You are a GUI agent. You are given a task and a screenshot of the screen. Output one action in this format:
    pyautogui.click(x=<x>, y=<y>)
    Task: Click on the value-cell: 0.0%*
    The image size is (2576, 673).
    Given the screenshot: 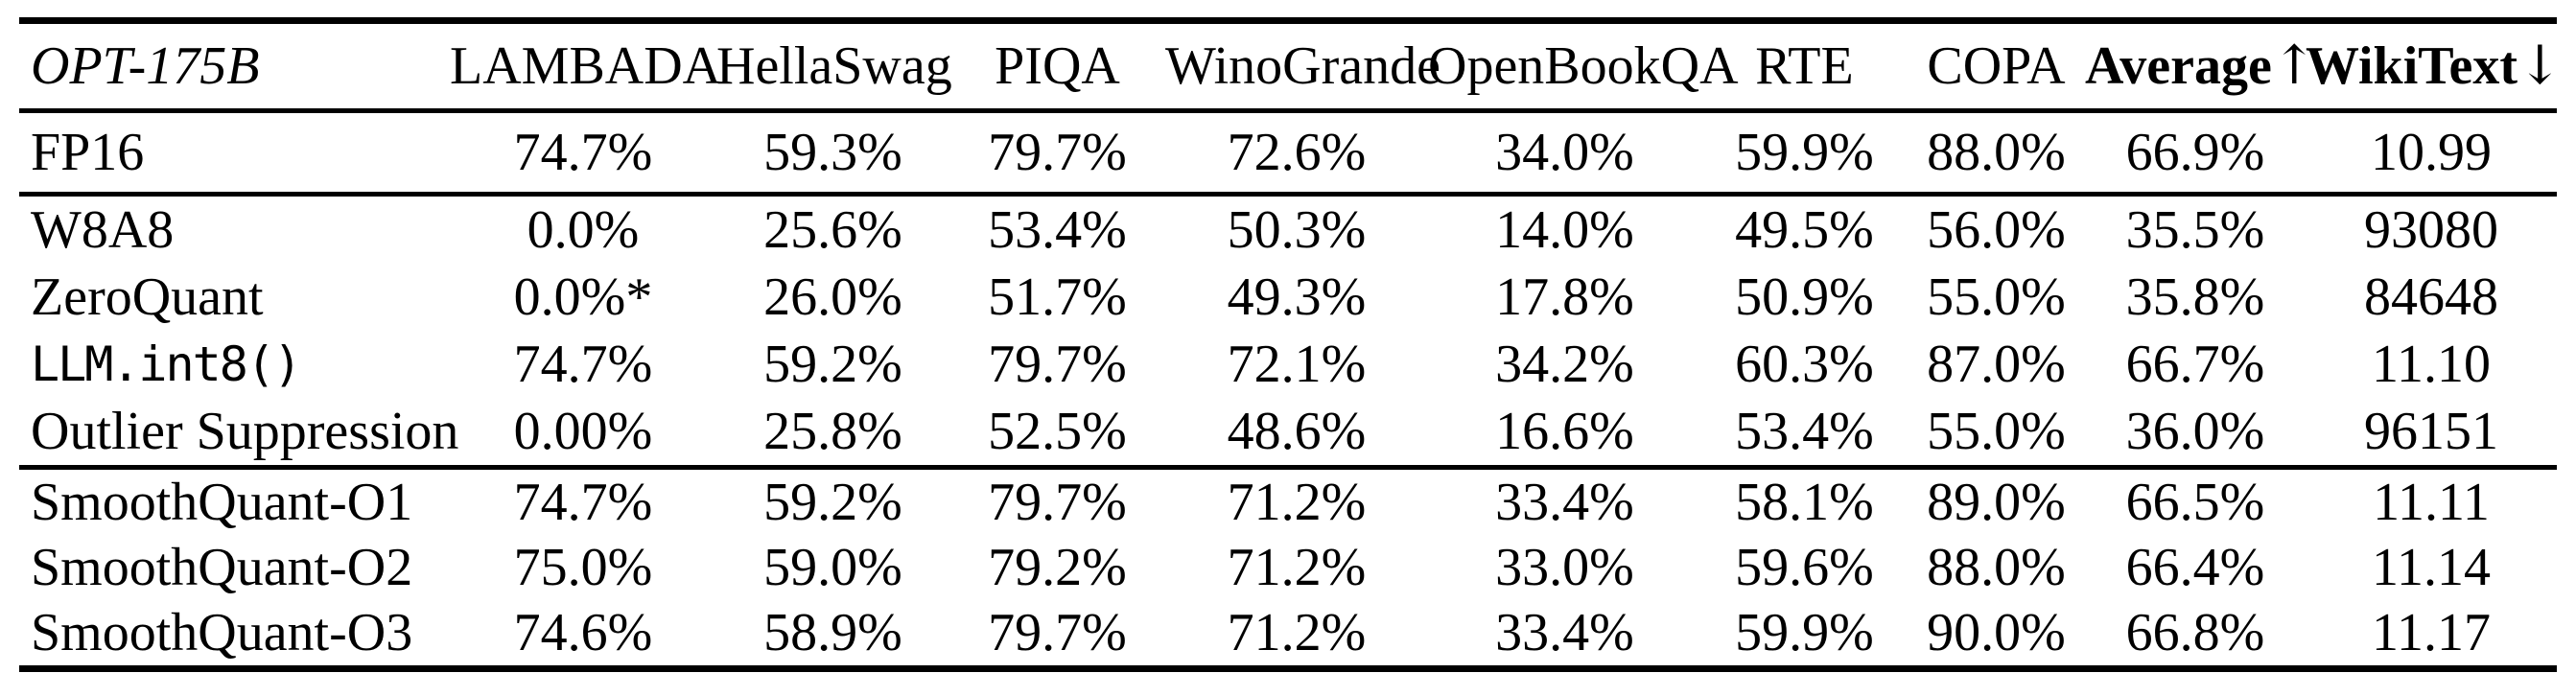 What is the action you would take?
    pyautogui.click(x=583, y=297)
    